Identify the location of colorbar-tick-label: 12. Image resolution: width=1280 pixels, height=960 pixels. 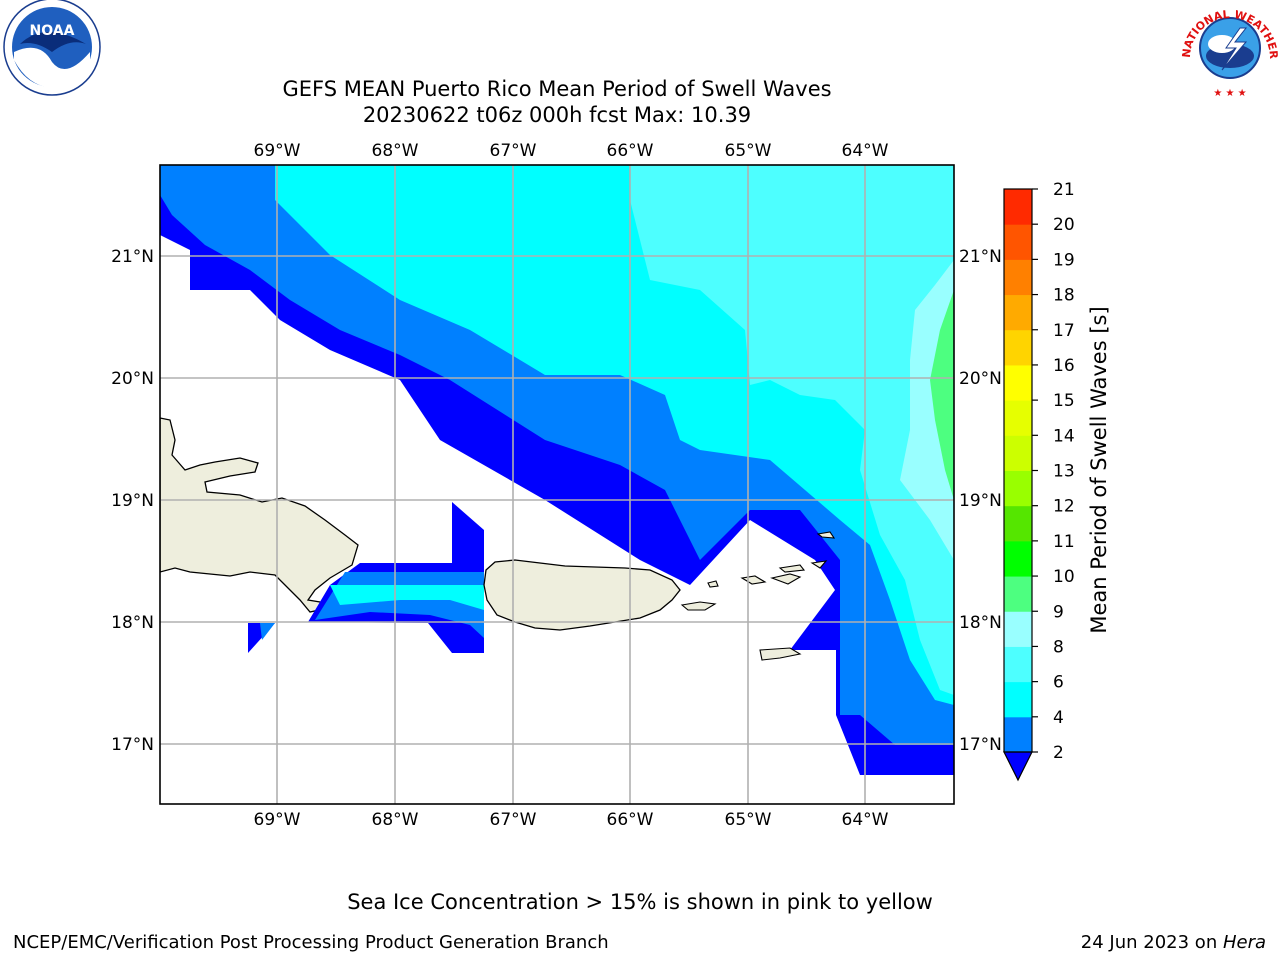
(1064, 507).